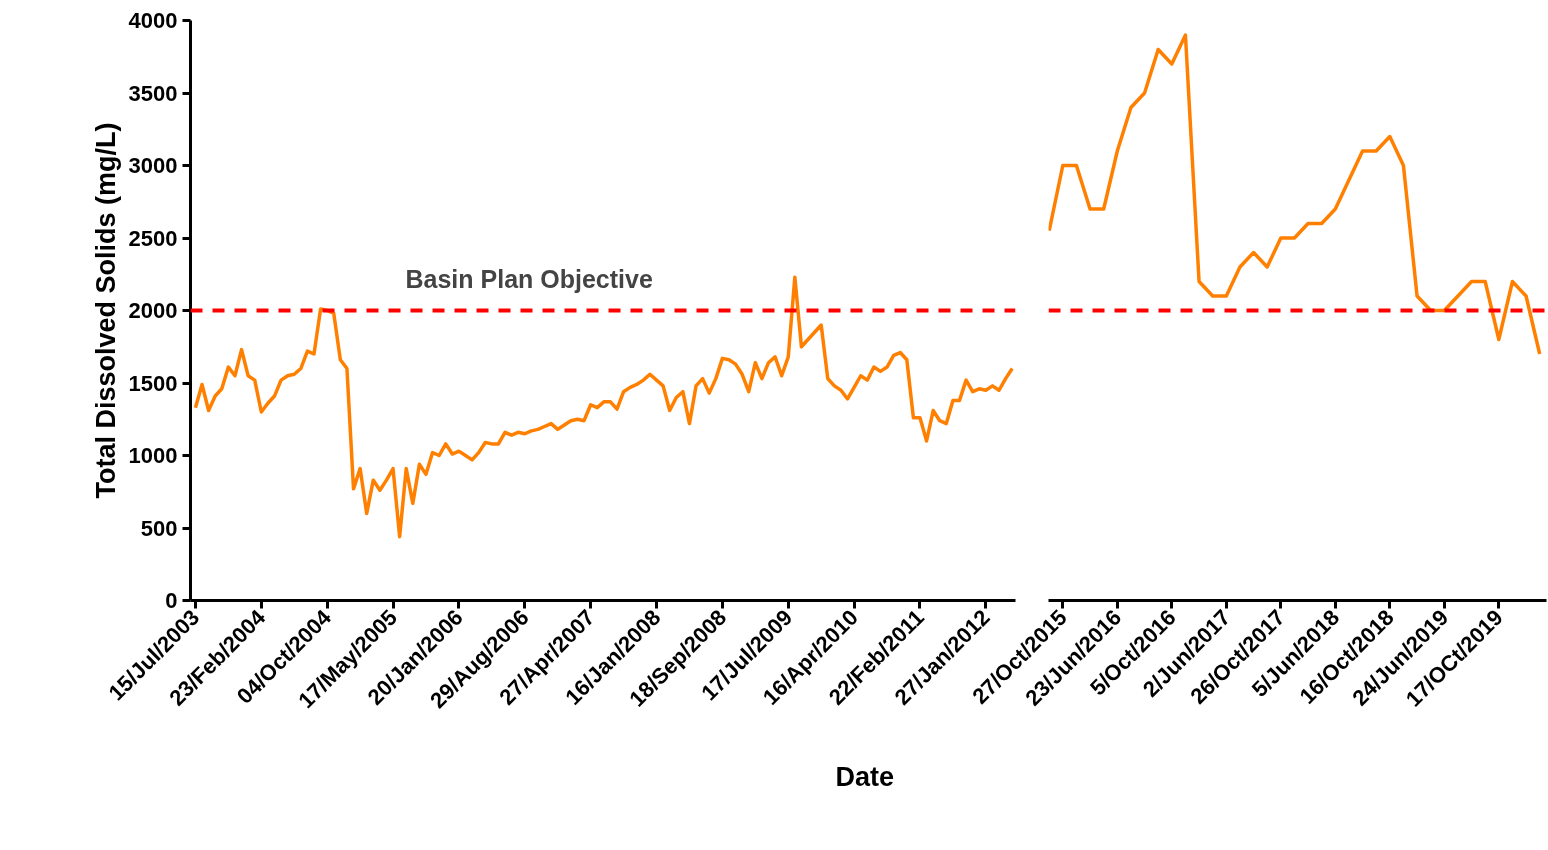  I want to click on x-axis-title: Date, so click(865, 776).